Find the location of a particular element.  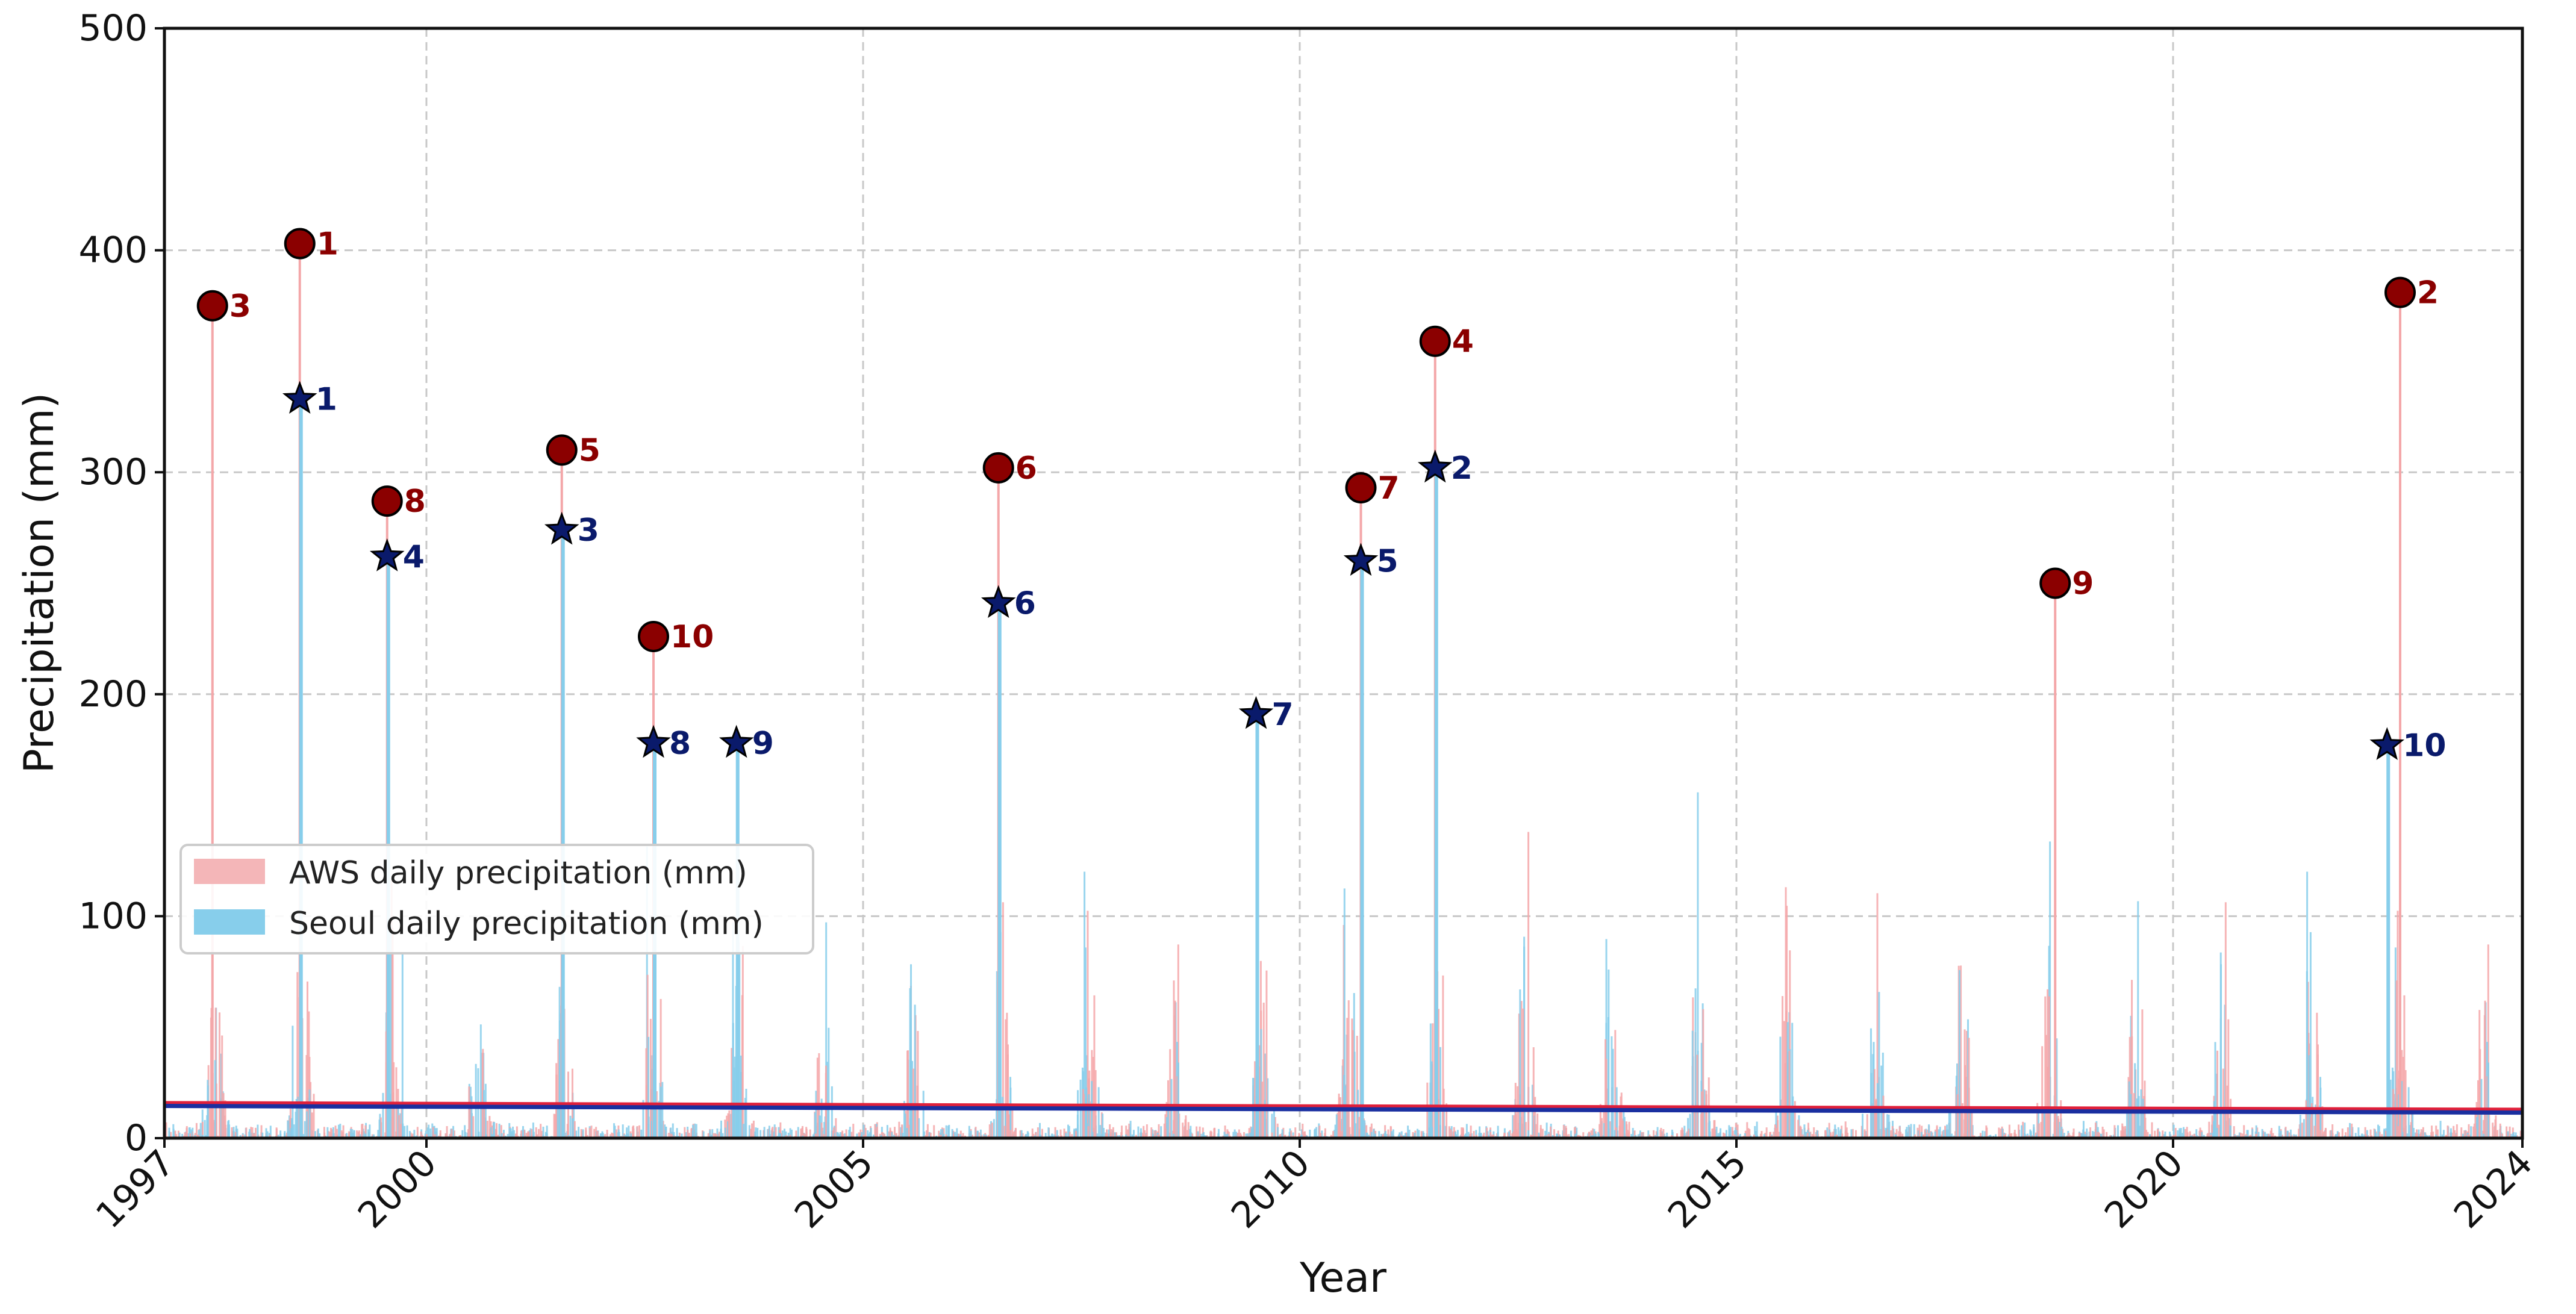

y-tick-label: 500 is located at coordinates (113, 28).